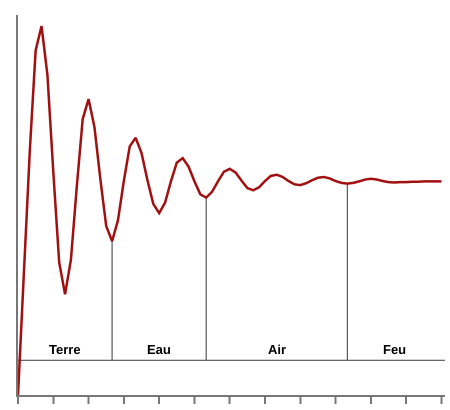 The image size is (450, 410). I want to click on annotation: Air, so click(277, 349).